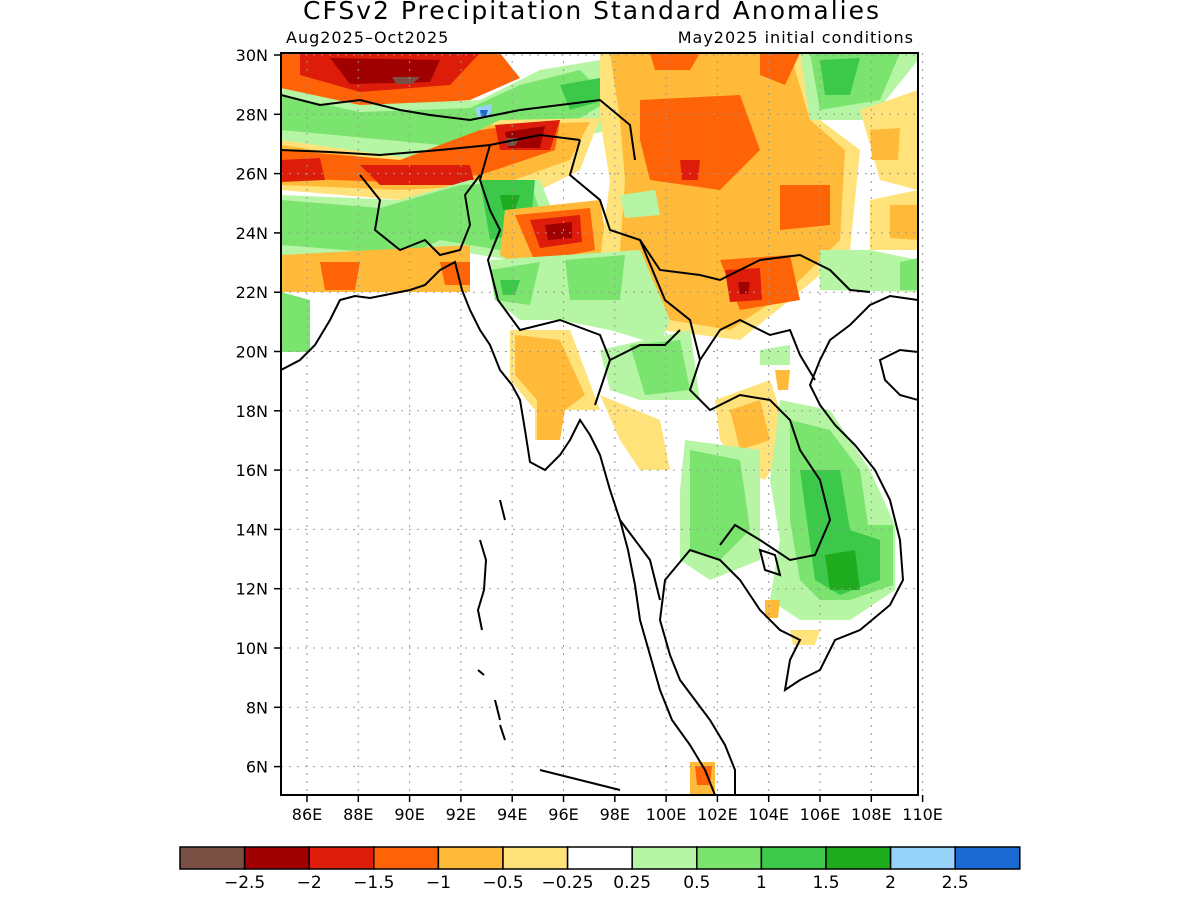  I want to click on lat-label: 26N, so click(252, 174).